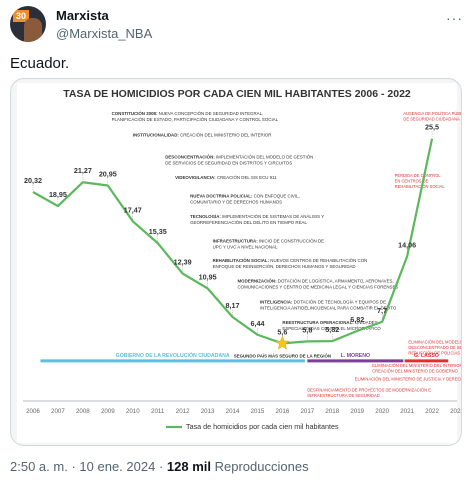  Describe the element at coordinates (283, 411) in the screenshot. I see `x-tick-label: 2016` at that location.